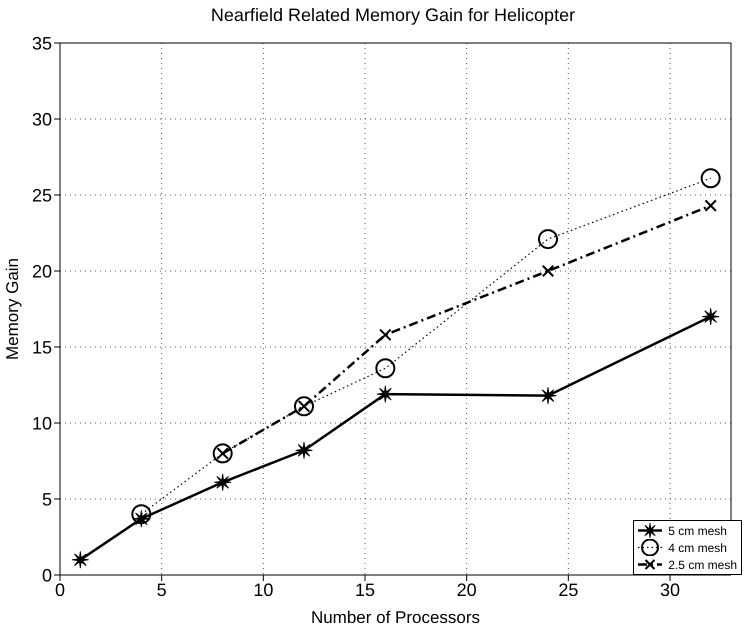 This screenshot has width=746, height=633. I want to click on x-tick-label: 15, so click(365, 590).